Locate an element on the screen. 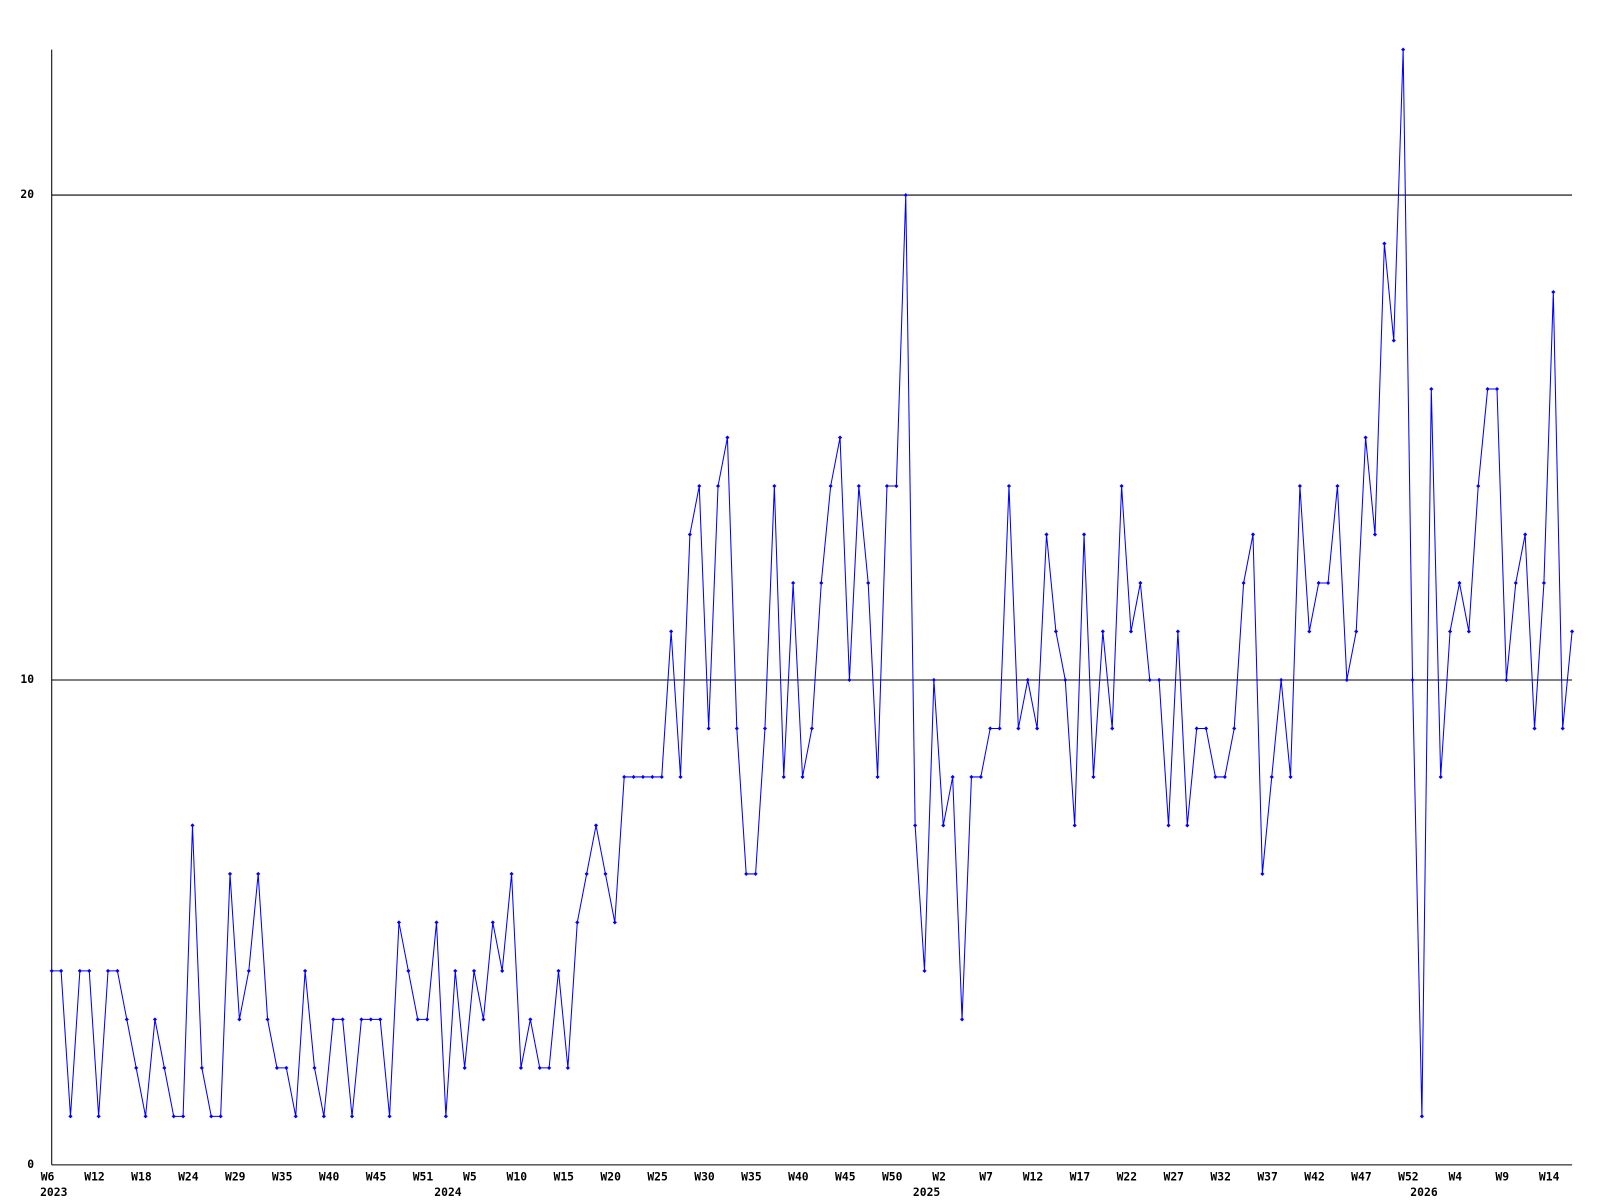 The image size is (1600, 1200). y-tick-label: 10 is located at coordinates (27, 679).